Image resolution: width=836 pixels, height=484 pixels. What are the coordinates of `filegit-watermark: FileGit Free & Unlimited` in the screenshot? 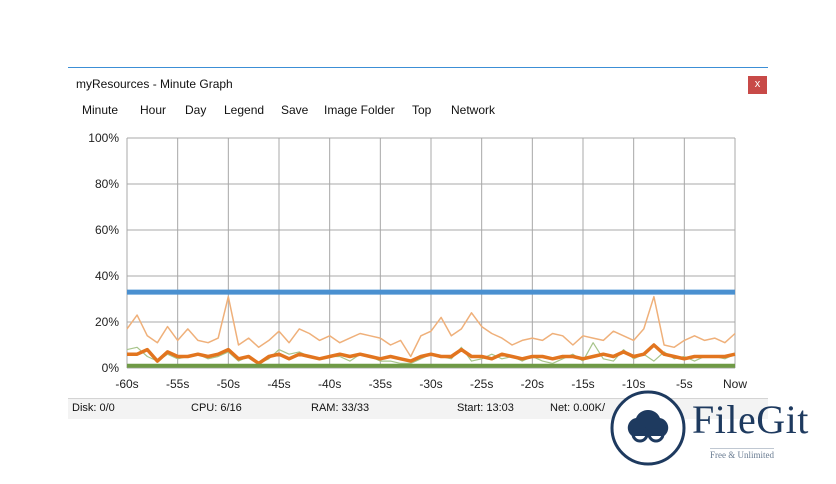 It's located at (717, 429).